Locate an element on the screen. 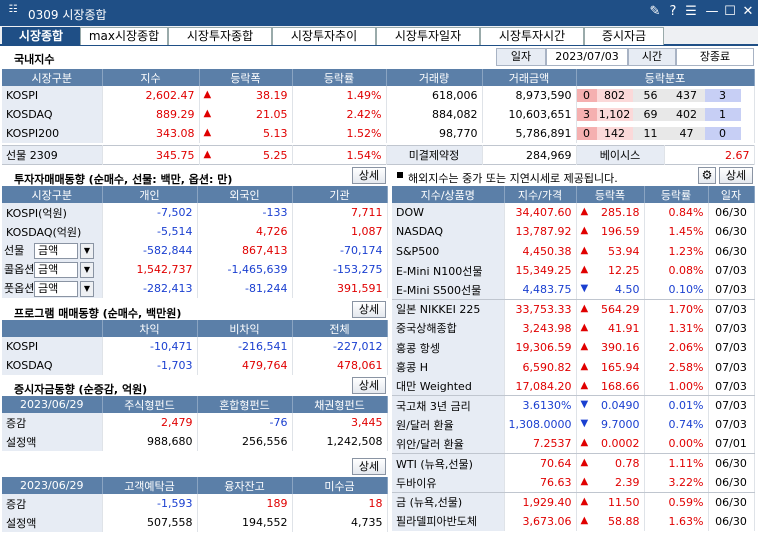  table-row: WTI (뉴욕,선물) 70.64 ▲ 0.78 1.11% 06/30 is located at coordinates (573, 463).